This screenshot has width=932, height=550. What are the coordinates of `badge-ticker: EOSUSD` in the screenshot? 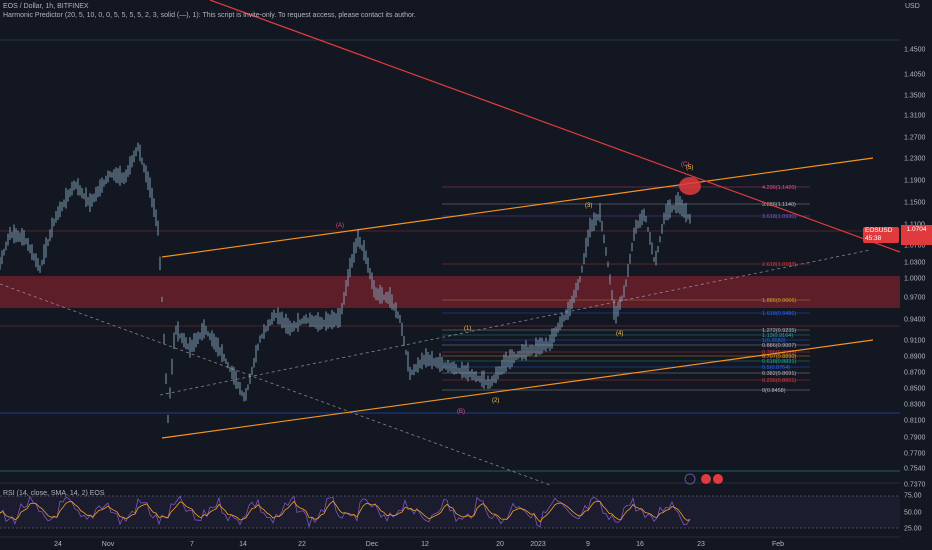 It's located at (879, 230).